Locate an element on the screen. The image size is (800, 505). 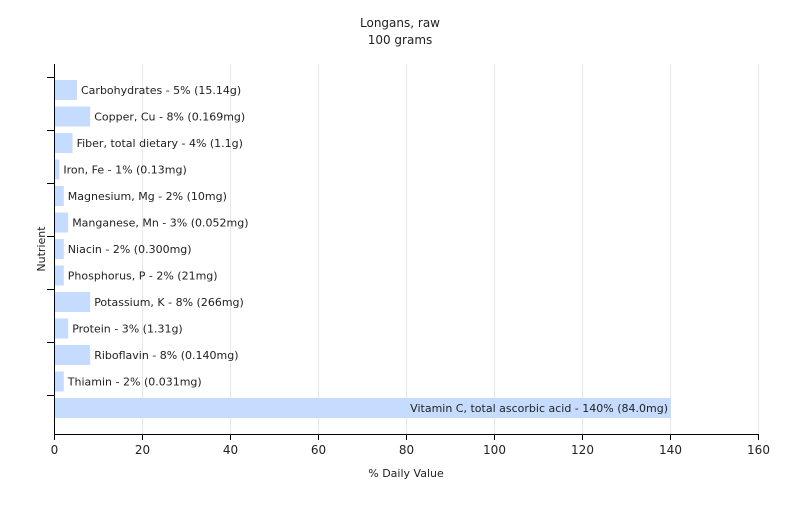
bar-label: Fiber, total dietary - 4% (1.1g) is located at coordinates (160, 143).